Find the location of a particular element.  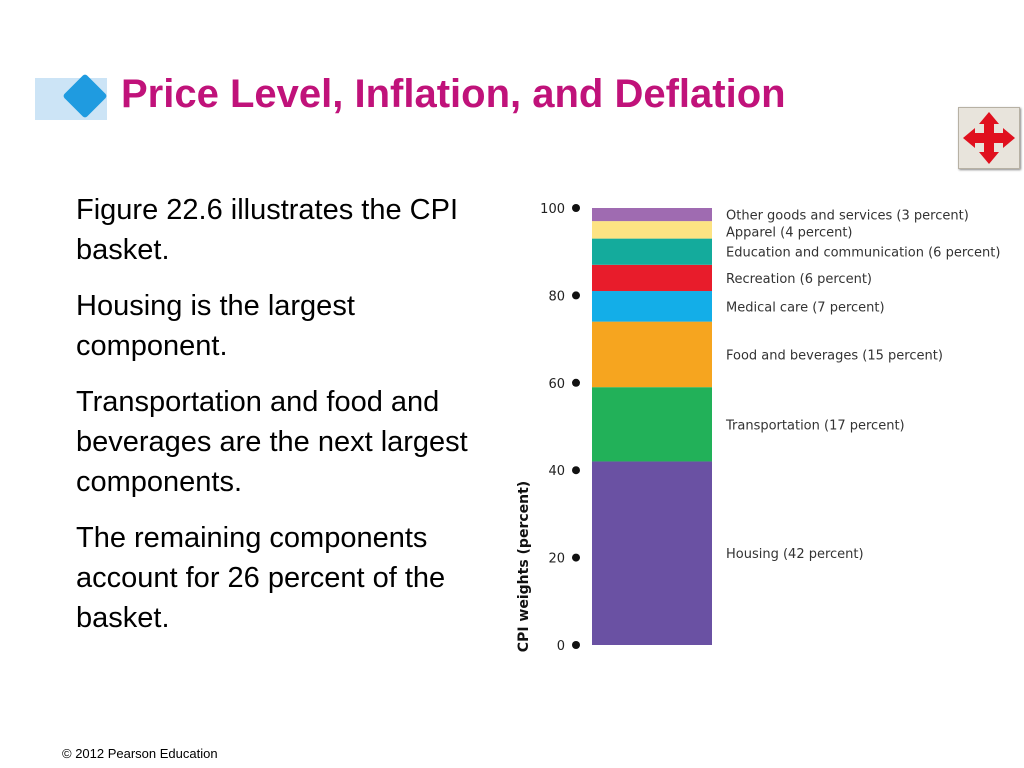

bullet-text: Figure 22.6 illustrates the CPI basket. is located at coordinates (267, 230).